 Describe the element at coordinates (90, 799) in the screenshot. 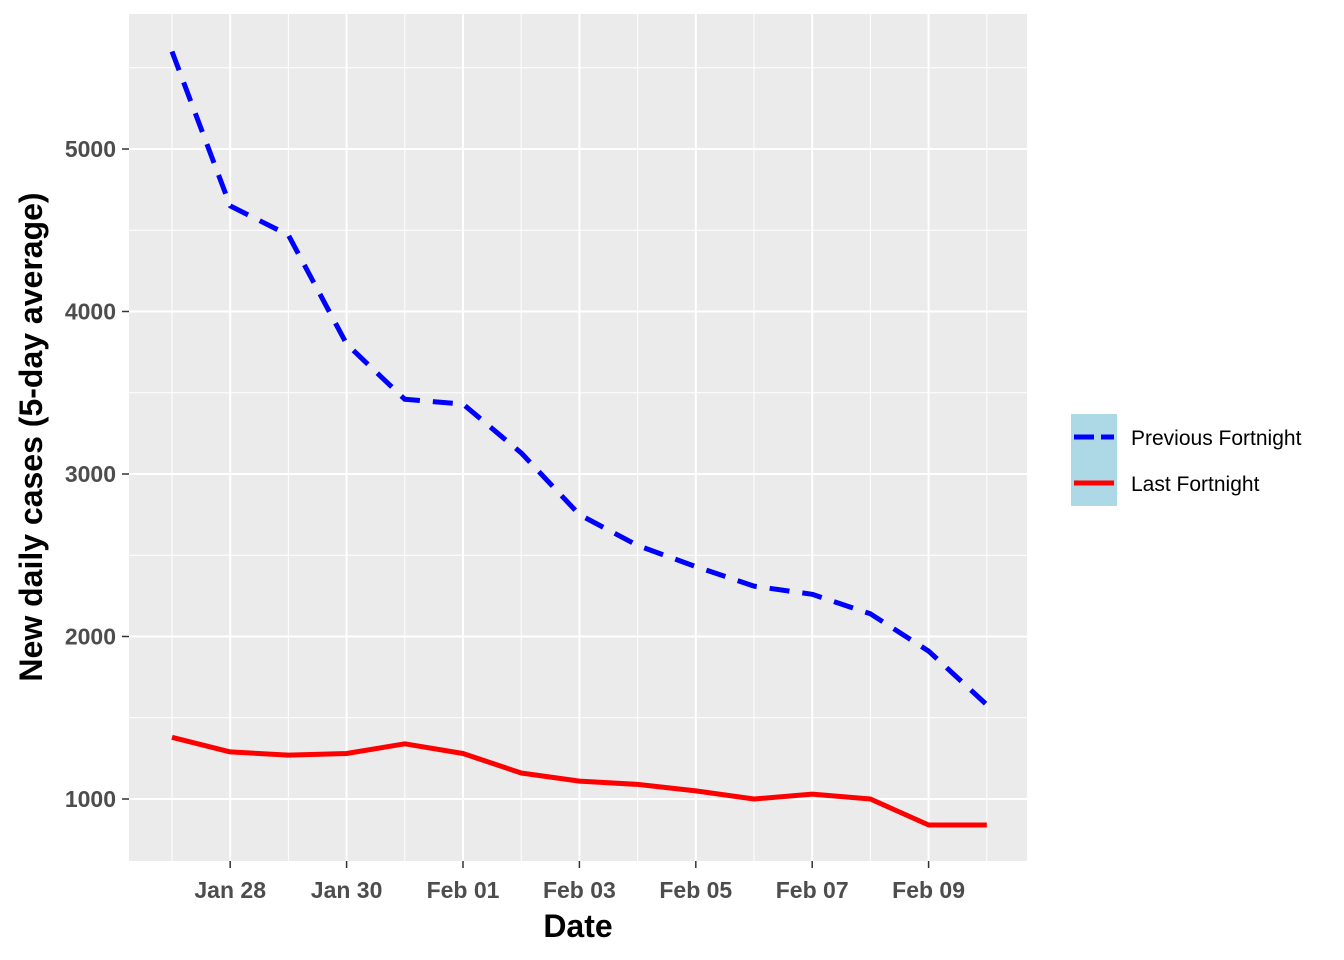

I see `y-tick-label: 1000` at that location.